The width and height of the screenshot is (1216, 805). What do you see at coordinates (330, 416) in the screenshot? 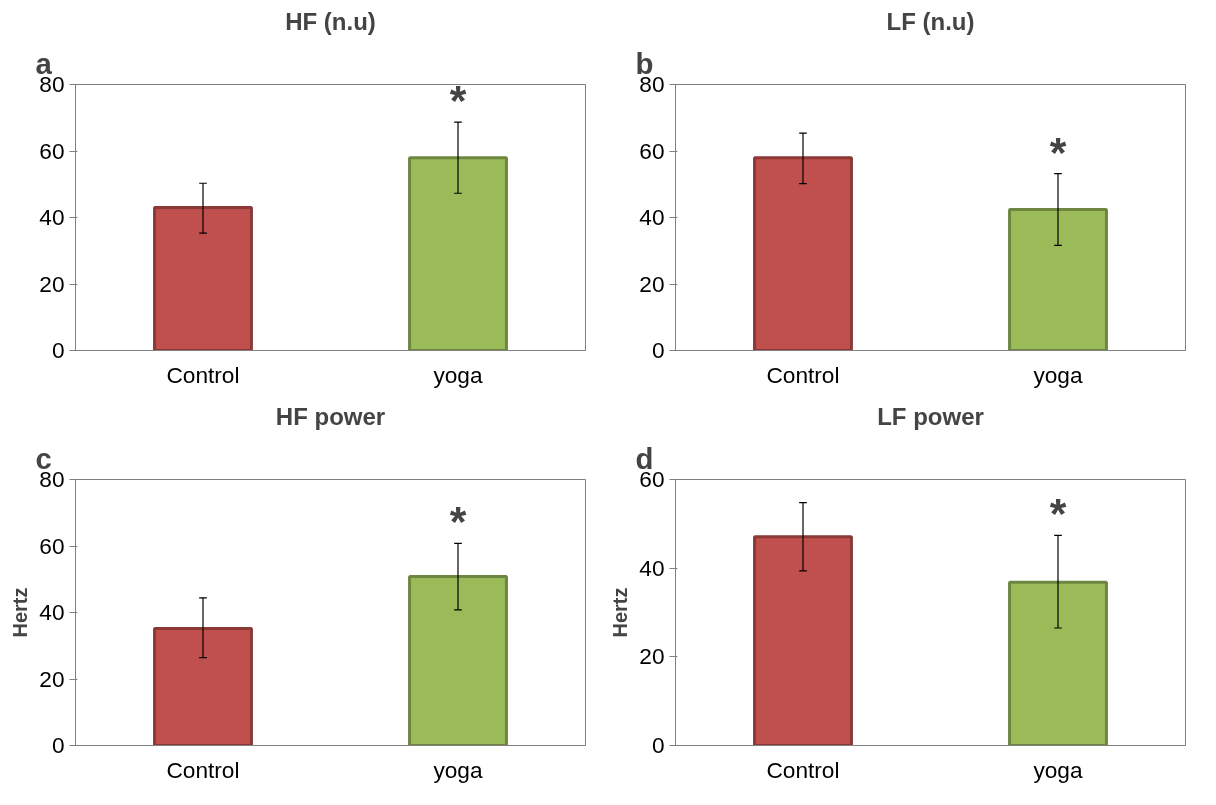
I see `chart-title: HF power` at bounding box center [330, 416].